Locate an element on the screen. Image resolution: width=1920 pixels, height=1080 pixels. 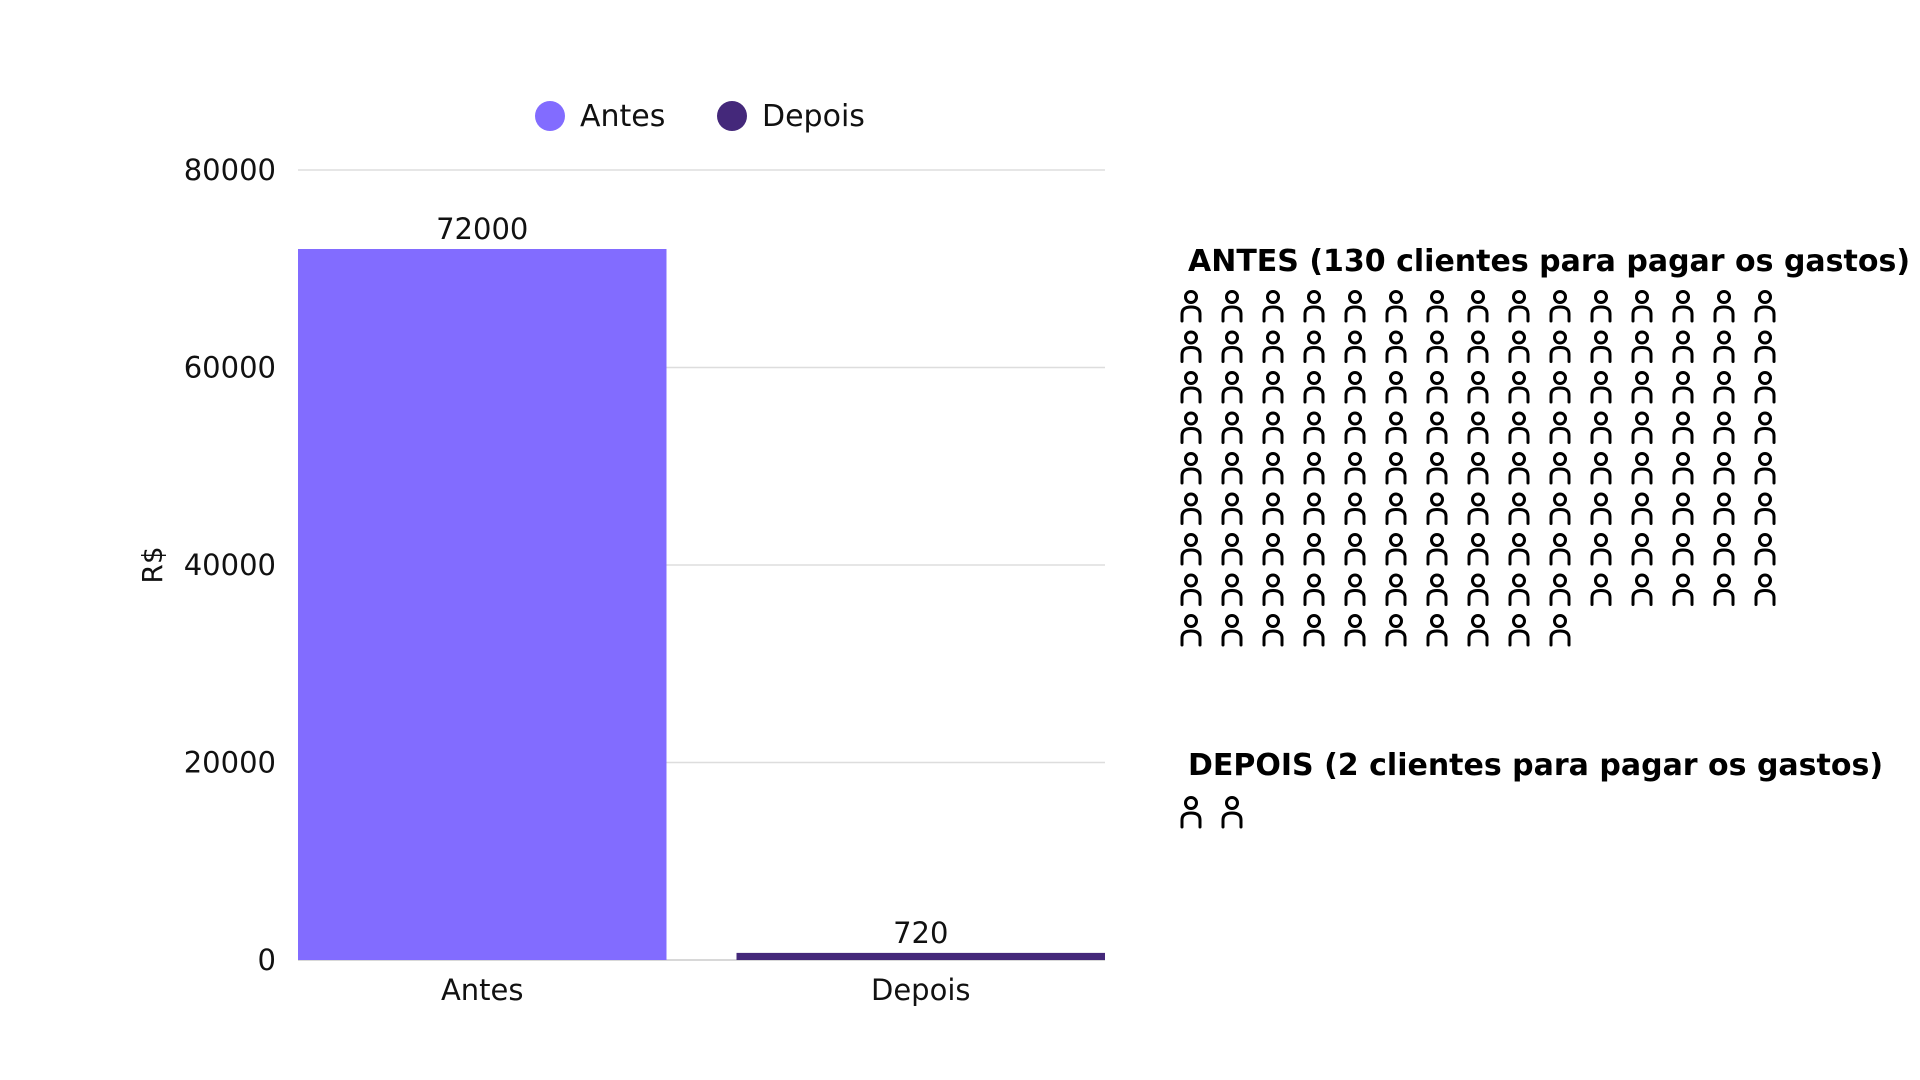
x-tick-label: Antes is located at coordinates (482, 990).